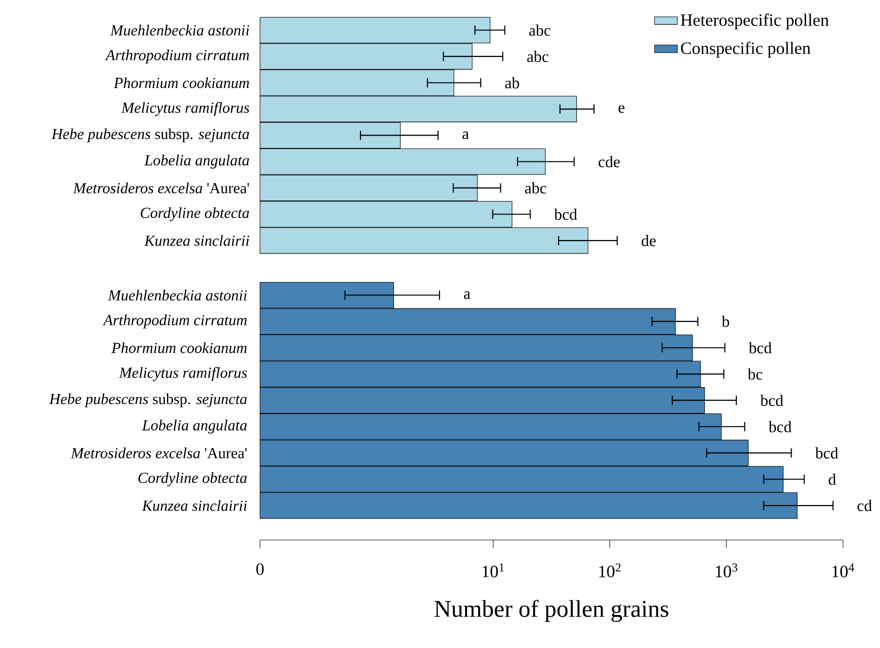  Describe the element at coordinates (260, 569) in the screenshot. I see `x-tick-label: 0` at that location.